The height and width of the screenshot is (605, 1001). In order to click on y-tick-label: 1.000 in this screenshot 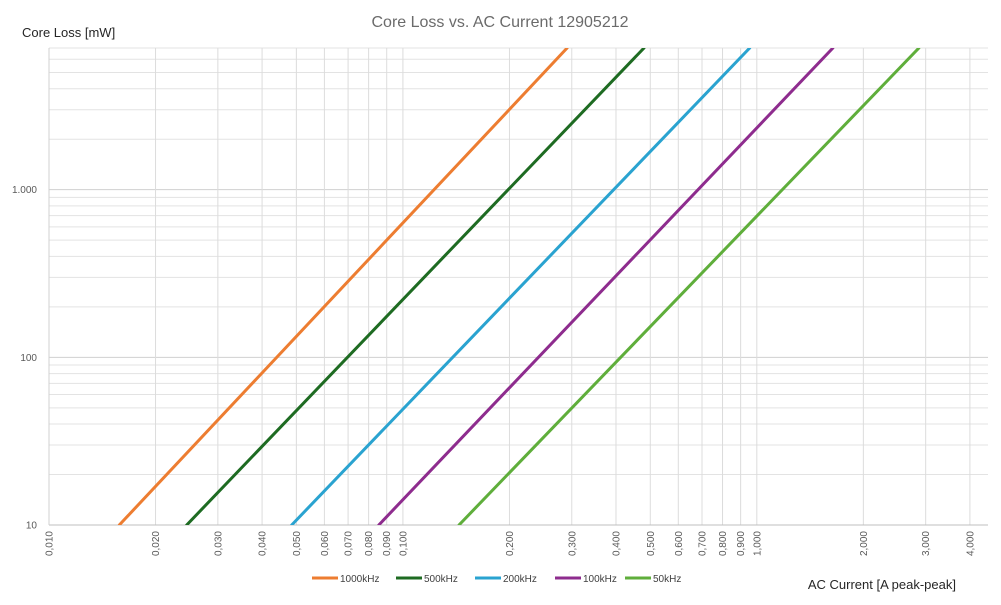, I will do `click(24, 190)`.